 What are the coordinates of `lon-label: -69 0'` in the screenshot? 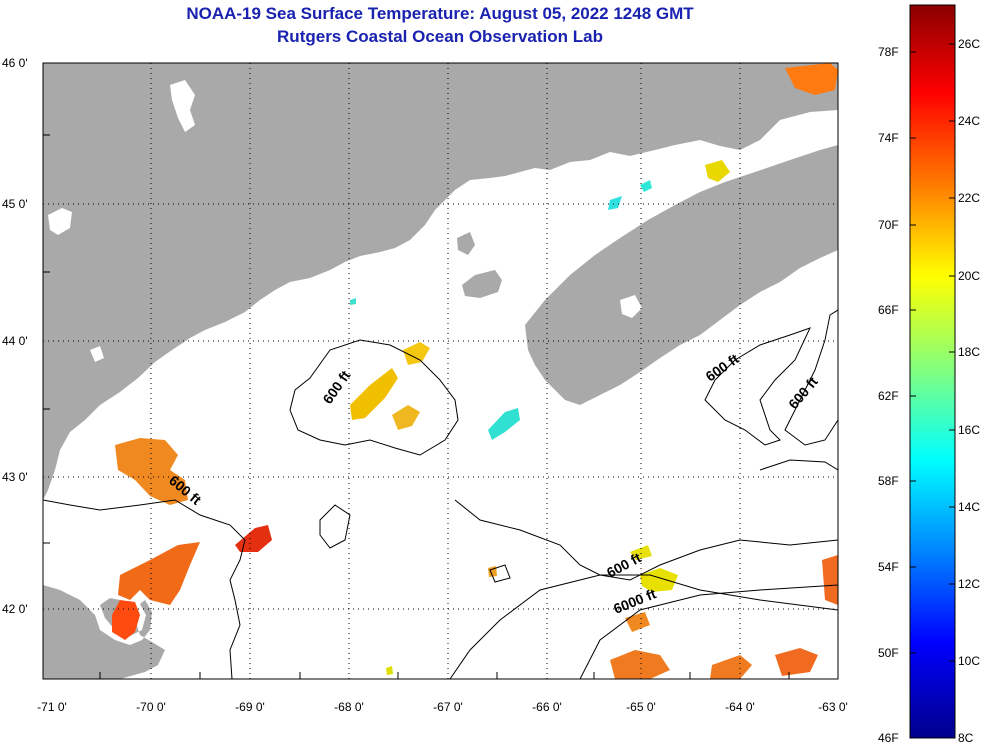 It's located at (250, 707).